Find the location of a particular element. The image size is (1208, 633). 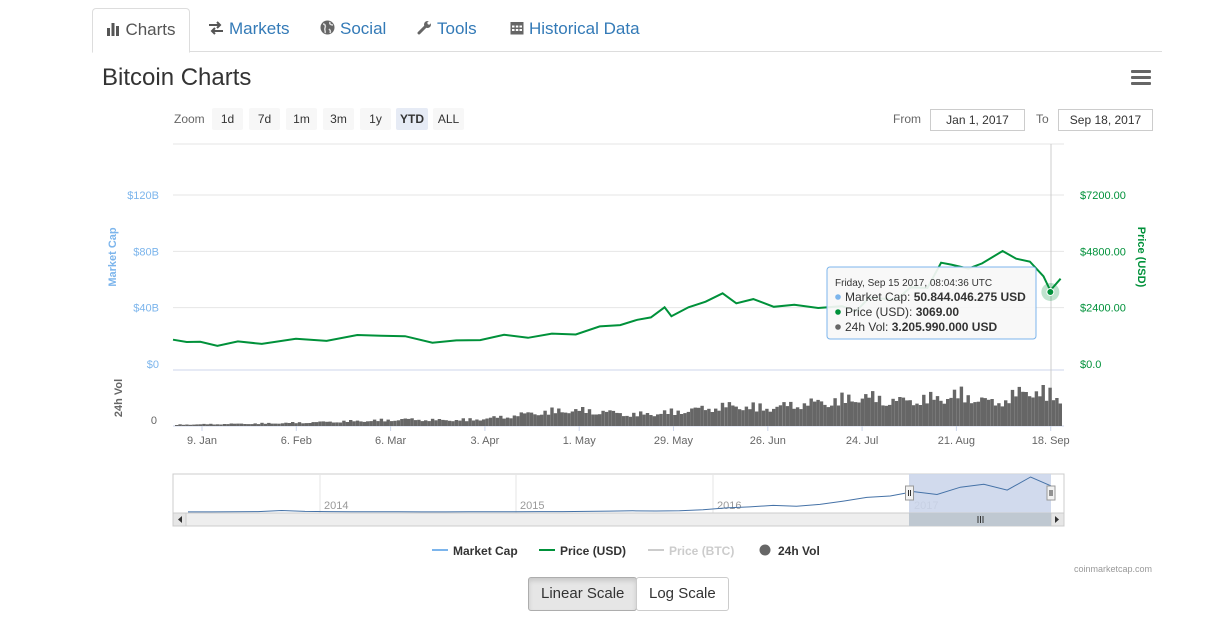

x-tick-label-3: 3. Apr is located at coordinates (485, 441).